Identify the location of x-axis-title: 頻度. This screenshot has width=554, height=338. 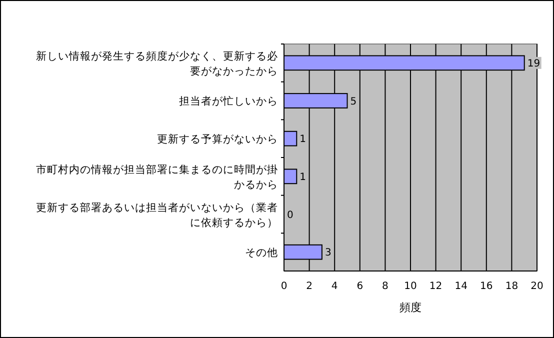
(411, 307).